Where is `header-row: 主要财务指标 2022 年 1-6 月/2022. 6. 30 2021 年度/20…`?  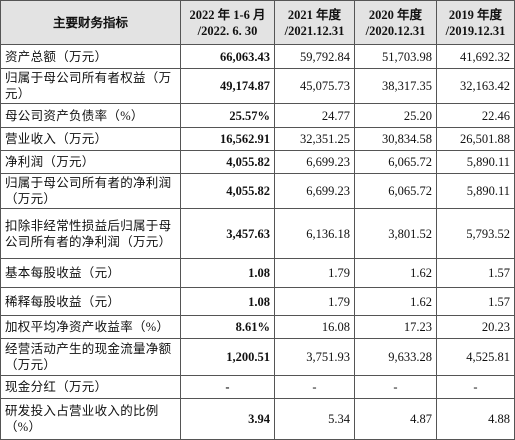
header-row: 主要财务指标 2022 年 1-6 月/2022. 6. 30 2021 年度/20… is located at coordinates (257, 22).